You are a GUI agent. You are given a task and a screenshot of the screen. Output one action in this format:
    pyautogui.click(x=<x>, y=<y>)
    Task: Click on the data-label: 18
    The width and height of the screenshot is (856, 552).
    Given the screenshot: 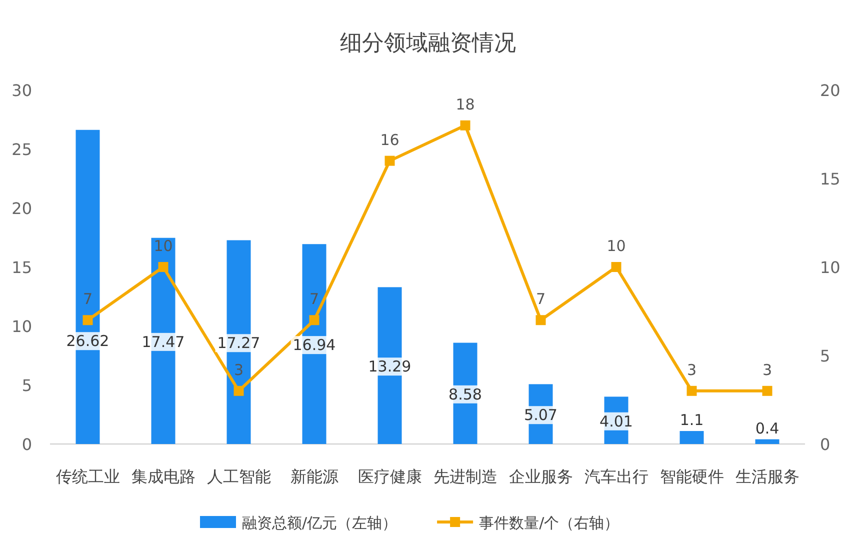 What is the action you would take?
    pyautogui.click(x=465, y=104)
    